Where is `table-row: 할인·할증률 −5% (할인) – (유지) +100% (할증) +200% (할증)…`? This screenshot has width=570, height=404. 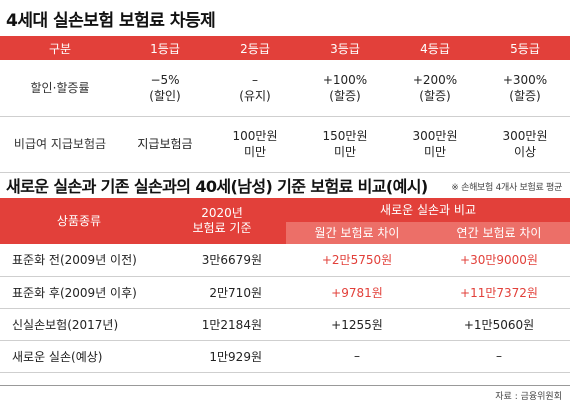 table-row: 할인·할증률 −5% (할인) – (유지) +100% (할증) +200% (할증)… is located at coordinates (285, 88).